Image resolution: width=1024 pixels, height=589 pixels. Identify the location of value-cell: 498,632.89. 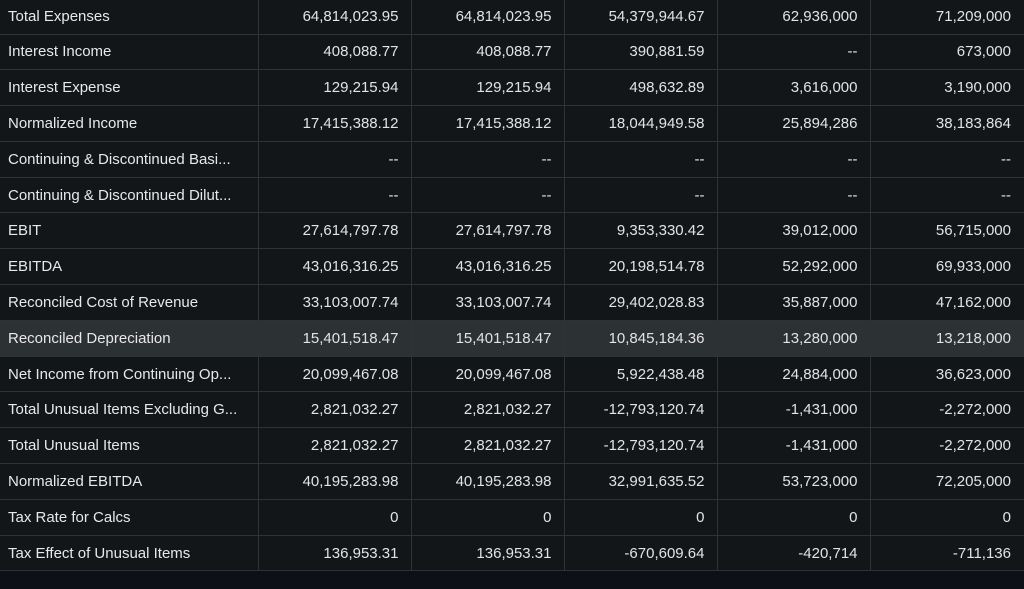
(641, 88).